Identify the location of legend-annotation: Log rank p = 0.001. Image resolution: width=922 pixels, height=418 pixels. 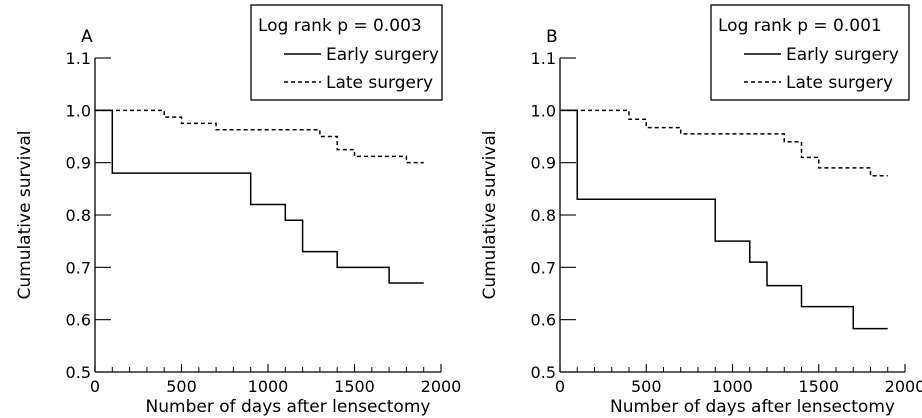
(800, 26).